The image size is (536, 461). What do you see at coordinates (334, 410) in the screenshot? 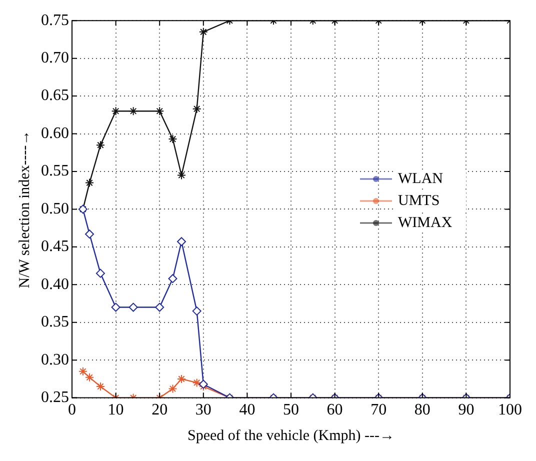
I see `x-tick-label: 60` at bounding box center [334, 410].